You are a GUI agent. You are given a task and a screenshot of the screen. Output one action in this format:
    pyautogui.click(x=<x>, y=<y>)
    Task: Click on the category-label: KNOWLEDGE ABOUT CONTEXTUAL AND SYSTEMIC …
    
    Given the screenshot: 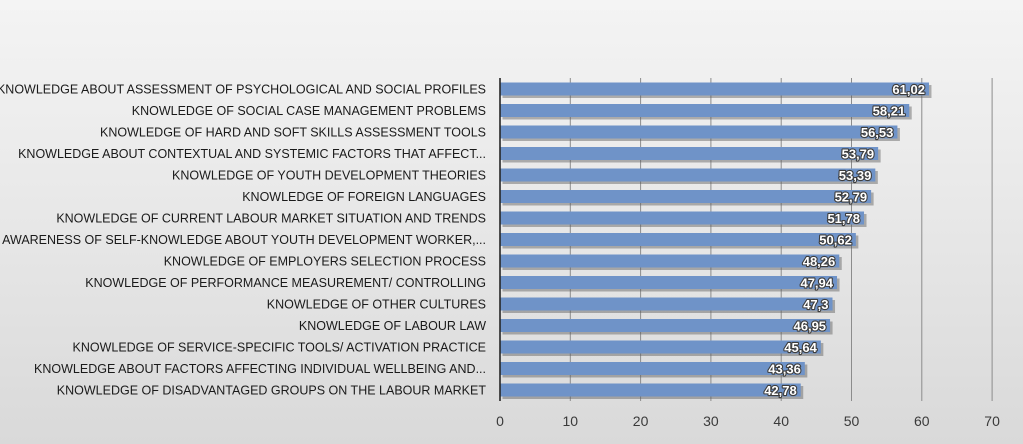 What is the action you would take?
    pyautogui.click(x=252, y=154)
    